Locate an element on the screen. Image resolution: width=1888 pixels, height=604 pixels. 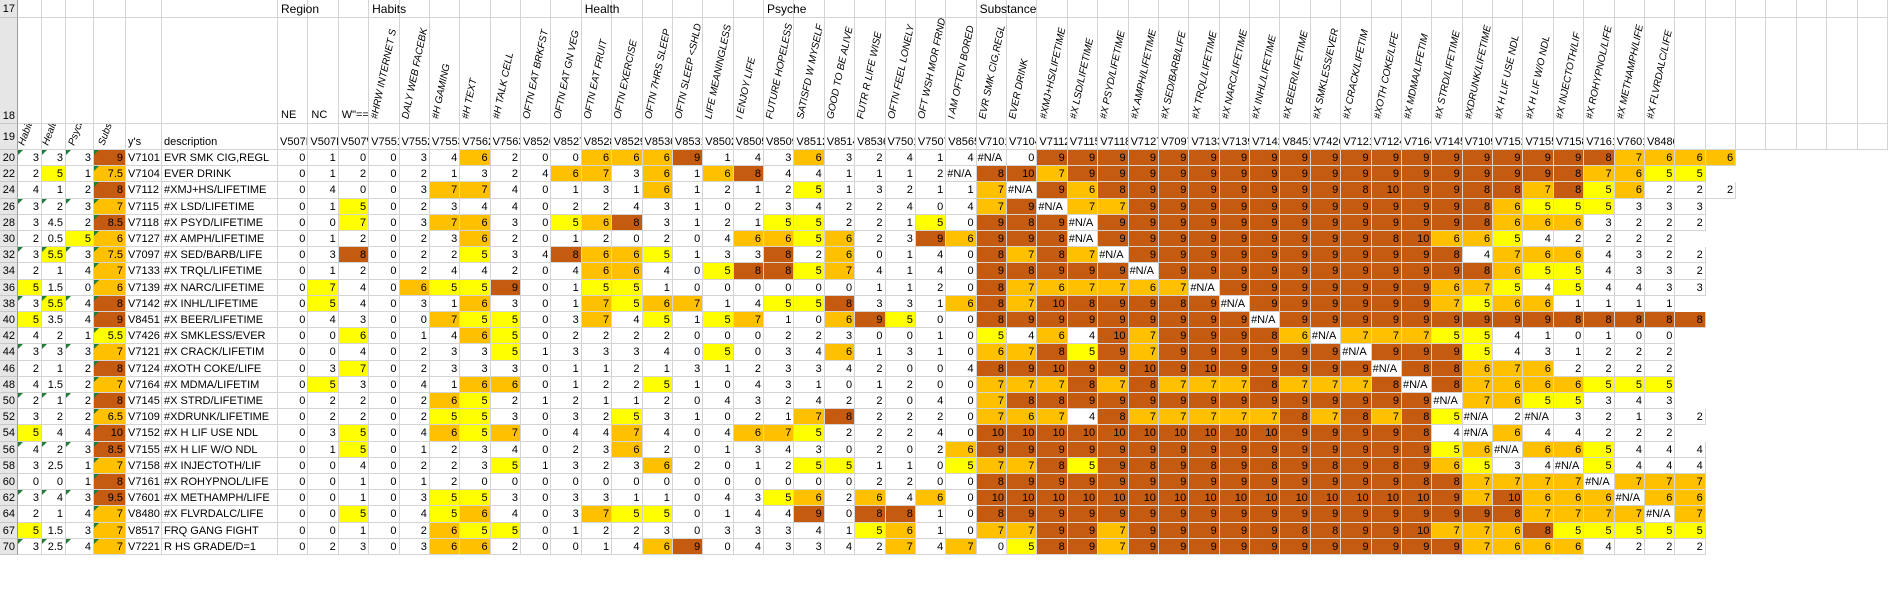
header-cell: V507NC is located at coordinates (323, 137).